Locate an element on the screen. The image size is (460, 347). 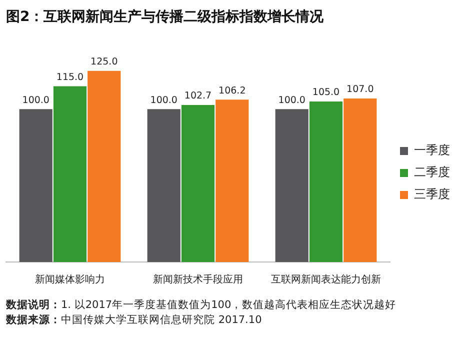
chart-title: 图2：互联网新闻生产与传播二级指标指数增长情况 is located at coordinates (165, 17).